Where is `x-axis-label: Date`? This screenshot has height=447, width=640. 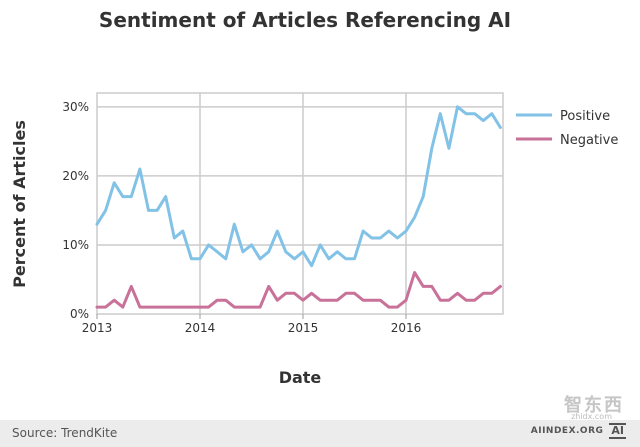
x-axis-label: Date is located at coordinates (300, 377).